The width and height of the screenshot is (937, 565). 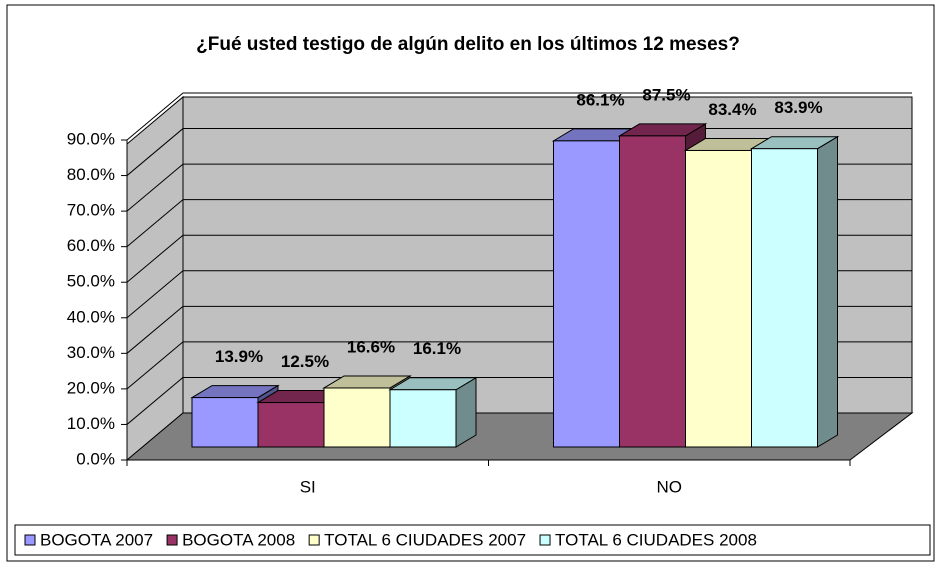 What do you see at coordinates (827, 291) in the screenshot?
I see `bar-side` at bounding box center [827, 291].